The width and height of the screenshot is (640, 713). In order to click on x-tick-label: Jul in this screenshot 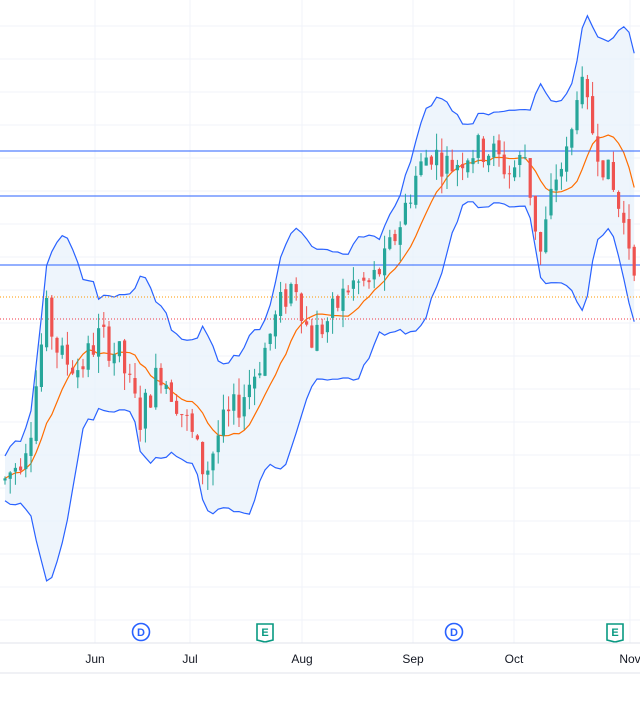, I will do `click(189, 659)`.